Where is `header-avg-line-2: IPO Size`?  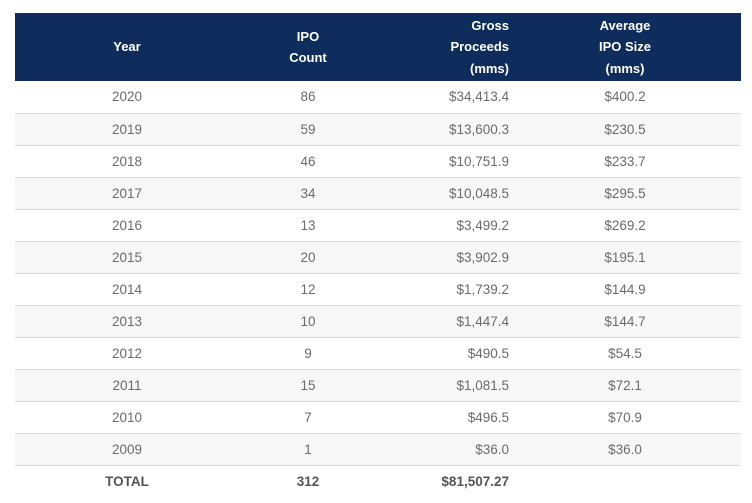 header-avg-line-2: IPO Size is located at coordinates (625, 47).